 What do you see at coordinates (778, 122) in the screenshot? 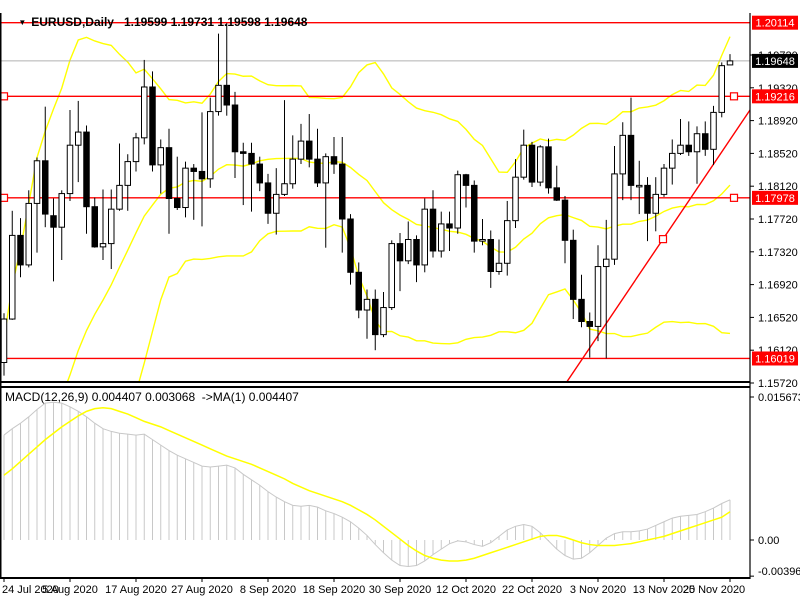
I see `price-tick-label: 1.18920` at bounding box center [778, 122].